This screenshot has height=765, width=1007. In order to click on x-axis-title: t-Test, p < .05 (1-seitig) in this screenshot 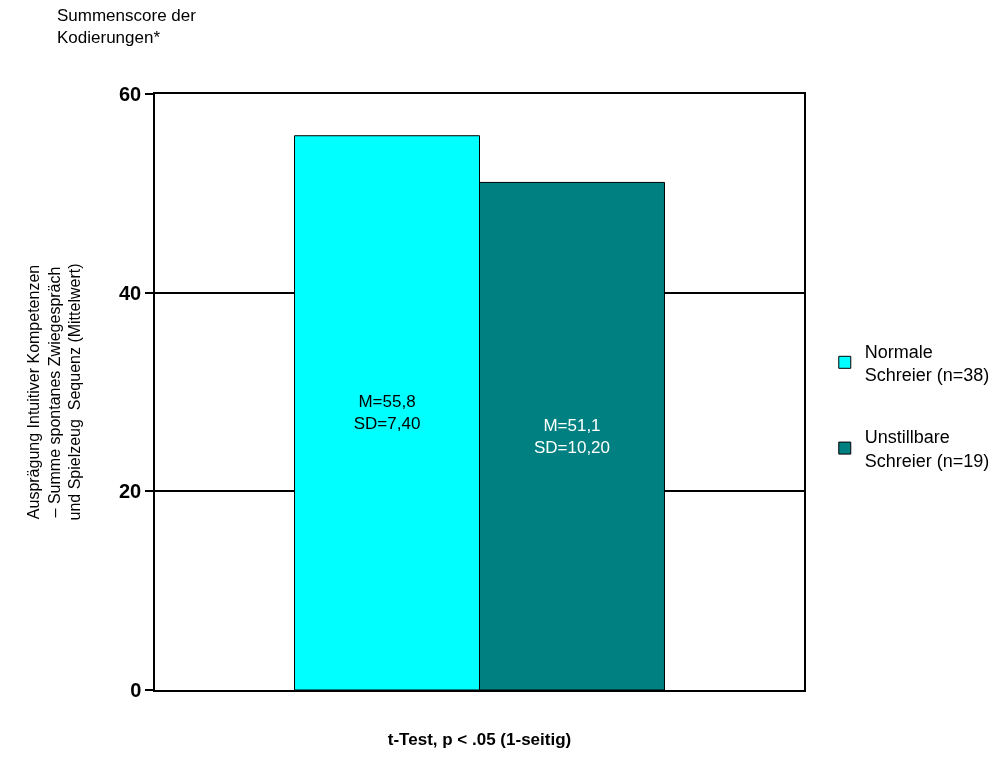, I will do `click(479, 740)`.